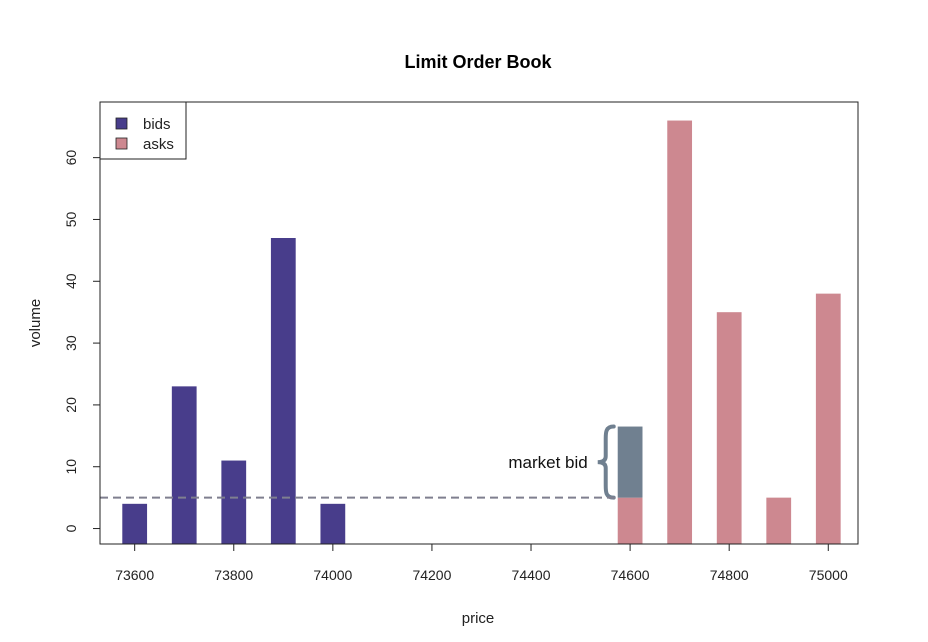 The height and width of the screenshot is (642, 928). Describe the element at coordinates (157, 124) in the screenshot. I see `legend-label-bids: bids` at that location.